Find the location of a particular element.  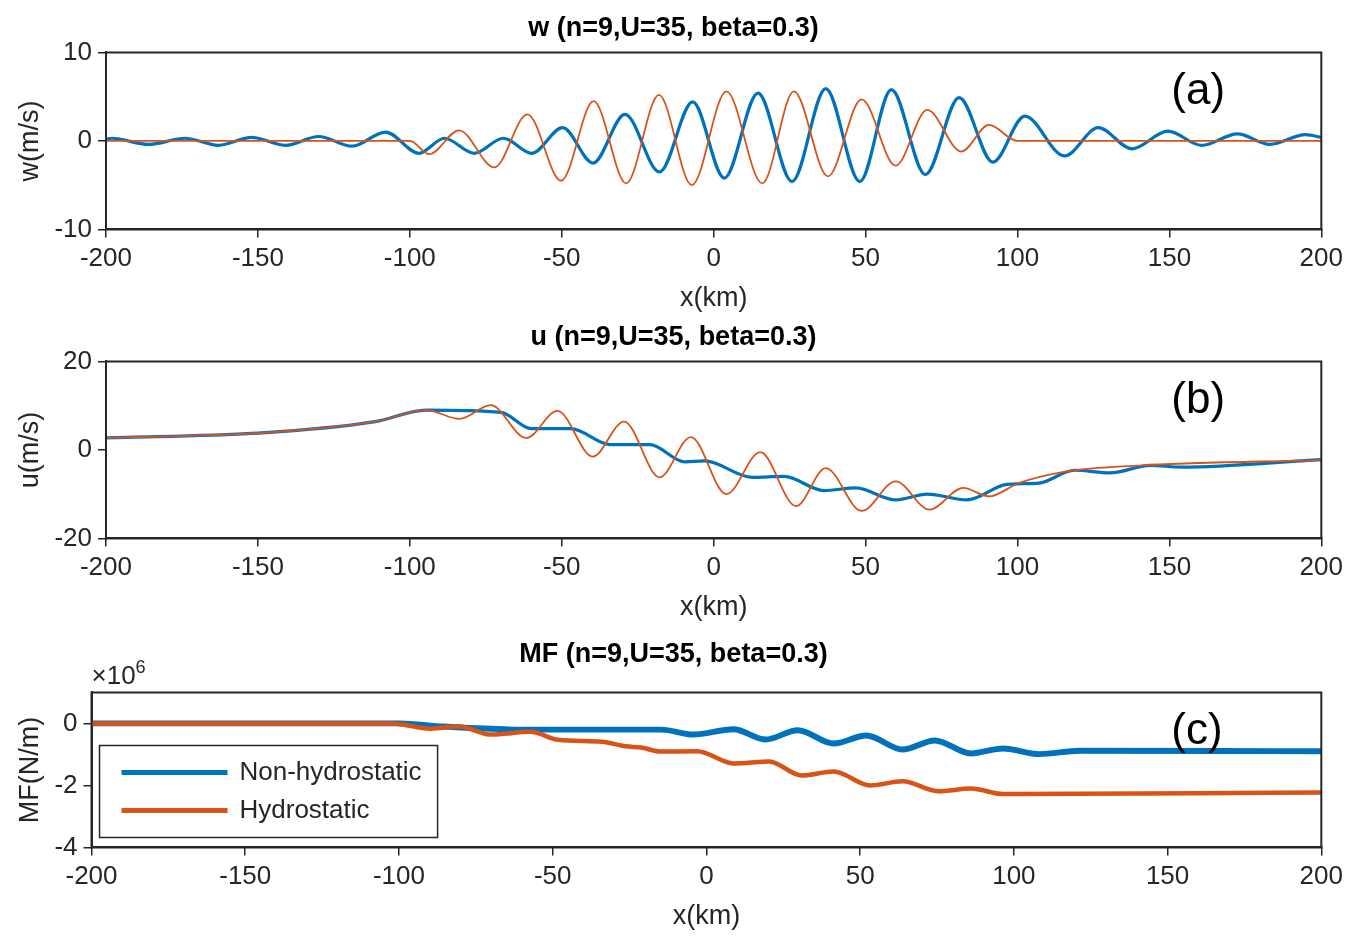

chart-title: MF (n=9,U=35, beta=0.3) is located at coordinates (673, 652).